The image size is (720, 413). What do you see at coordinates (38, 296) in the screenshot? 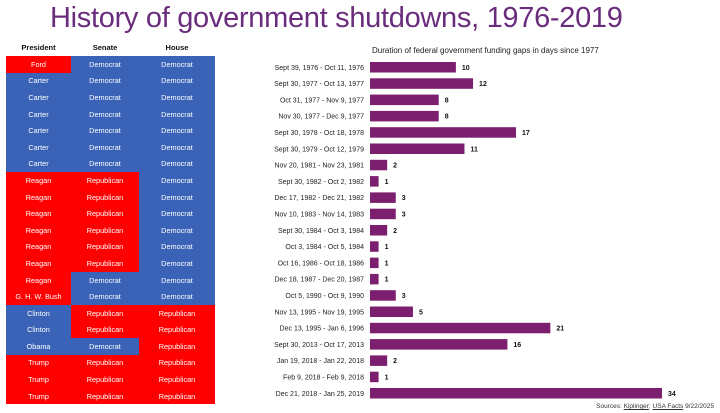
I see `president-cell: G. H. W. Bush` at bounding box center [38, 296].